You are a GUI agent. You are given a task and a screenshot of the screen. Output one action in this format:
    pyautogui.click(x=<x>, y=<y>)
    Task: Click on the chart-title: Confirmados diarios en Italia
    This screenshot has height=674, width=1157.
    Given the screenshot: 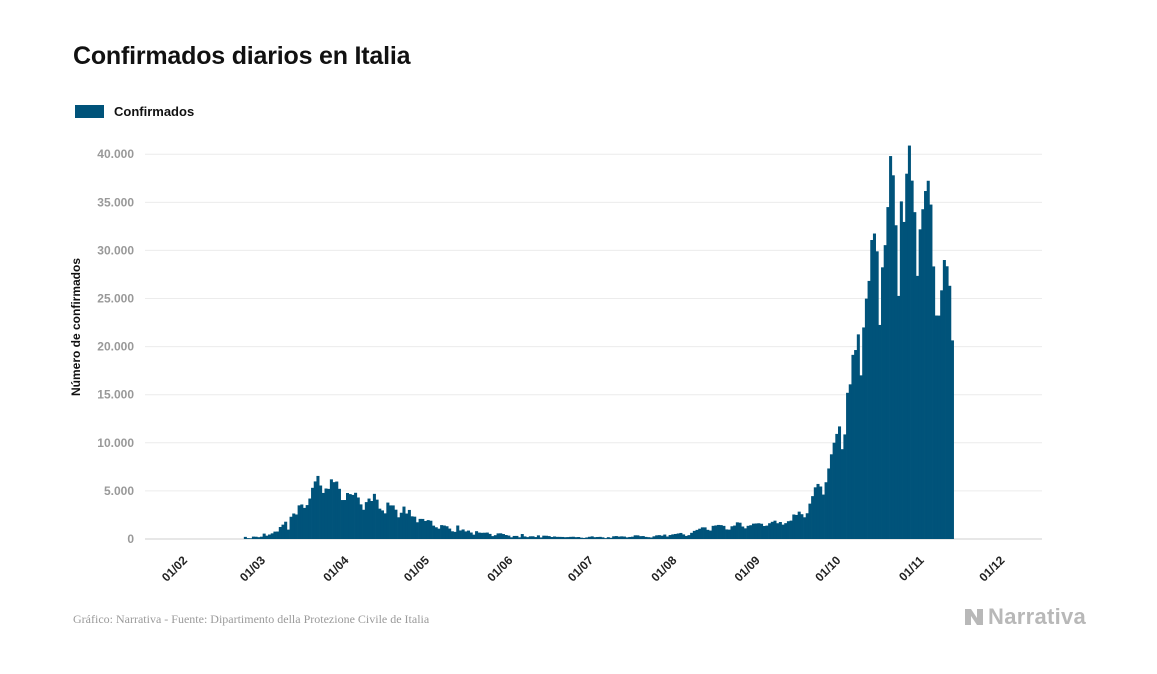 What is the action you would take?
    pyautogui.click(x=242, y=56)
    